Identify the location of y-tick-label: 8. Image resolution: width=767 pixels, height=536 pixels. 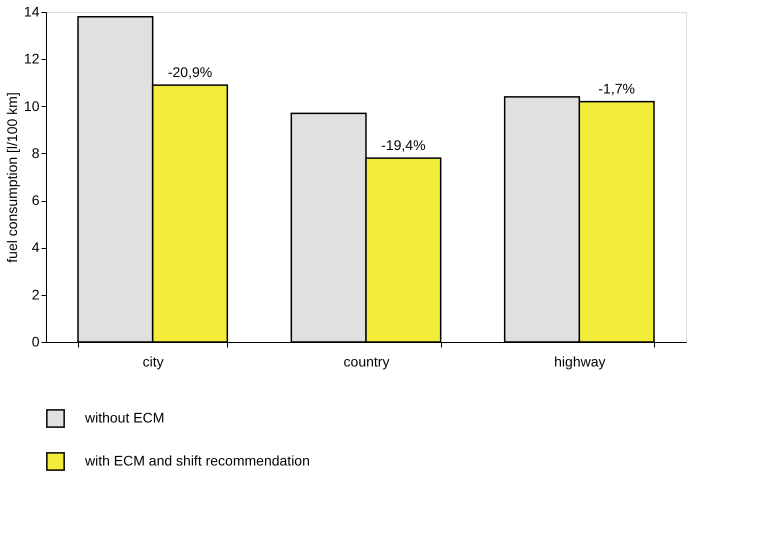
(36, 152).